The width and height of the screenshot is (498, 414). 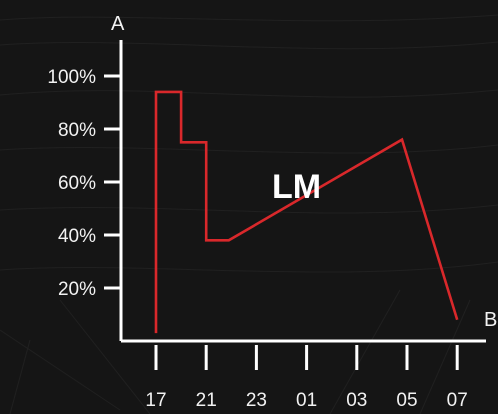 I want to click on y-axis-title: A, so click(x=118, y=24).